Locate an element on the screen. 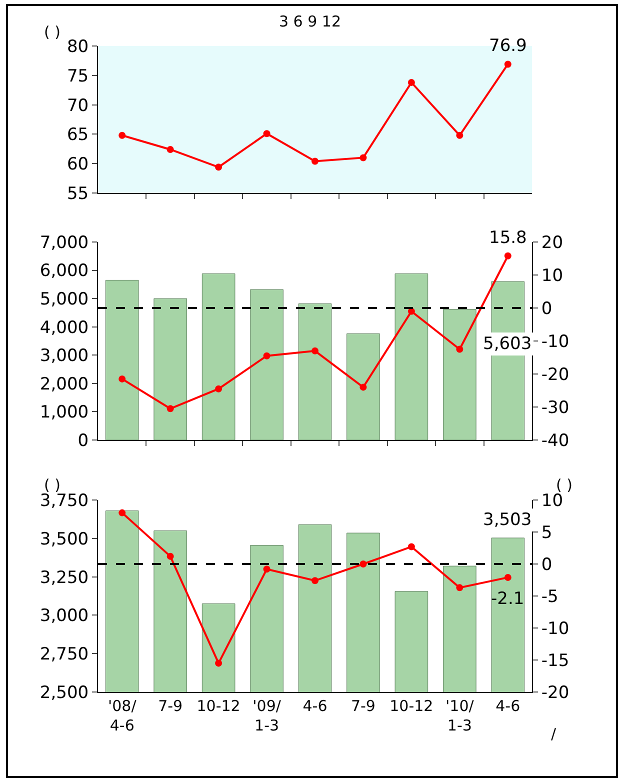 Image resolution: width=624 pixels, height=781 pixels. y-axis-title: ( ) is located at coordinates (52, 32).